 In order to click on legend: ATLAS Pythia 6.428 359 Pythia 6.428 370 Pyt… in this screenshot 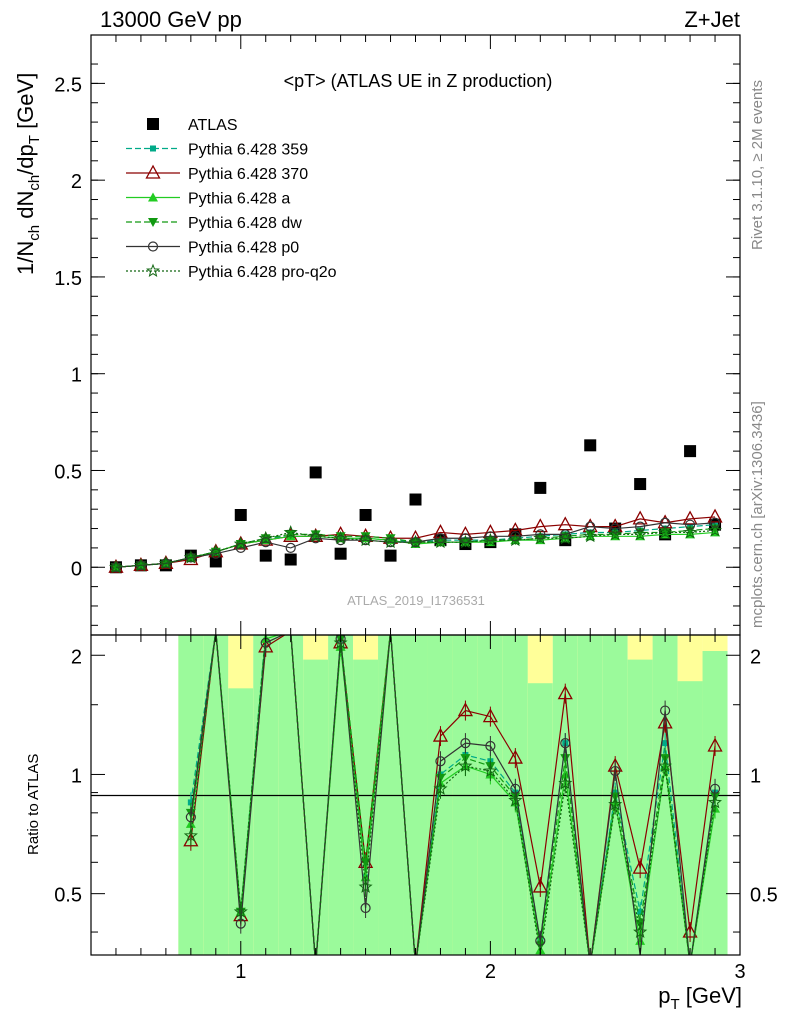, I will do `click(231, 199)`.